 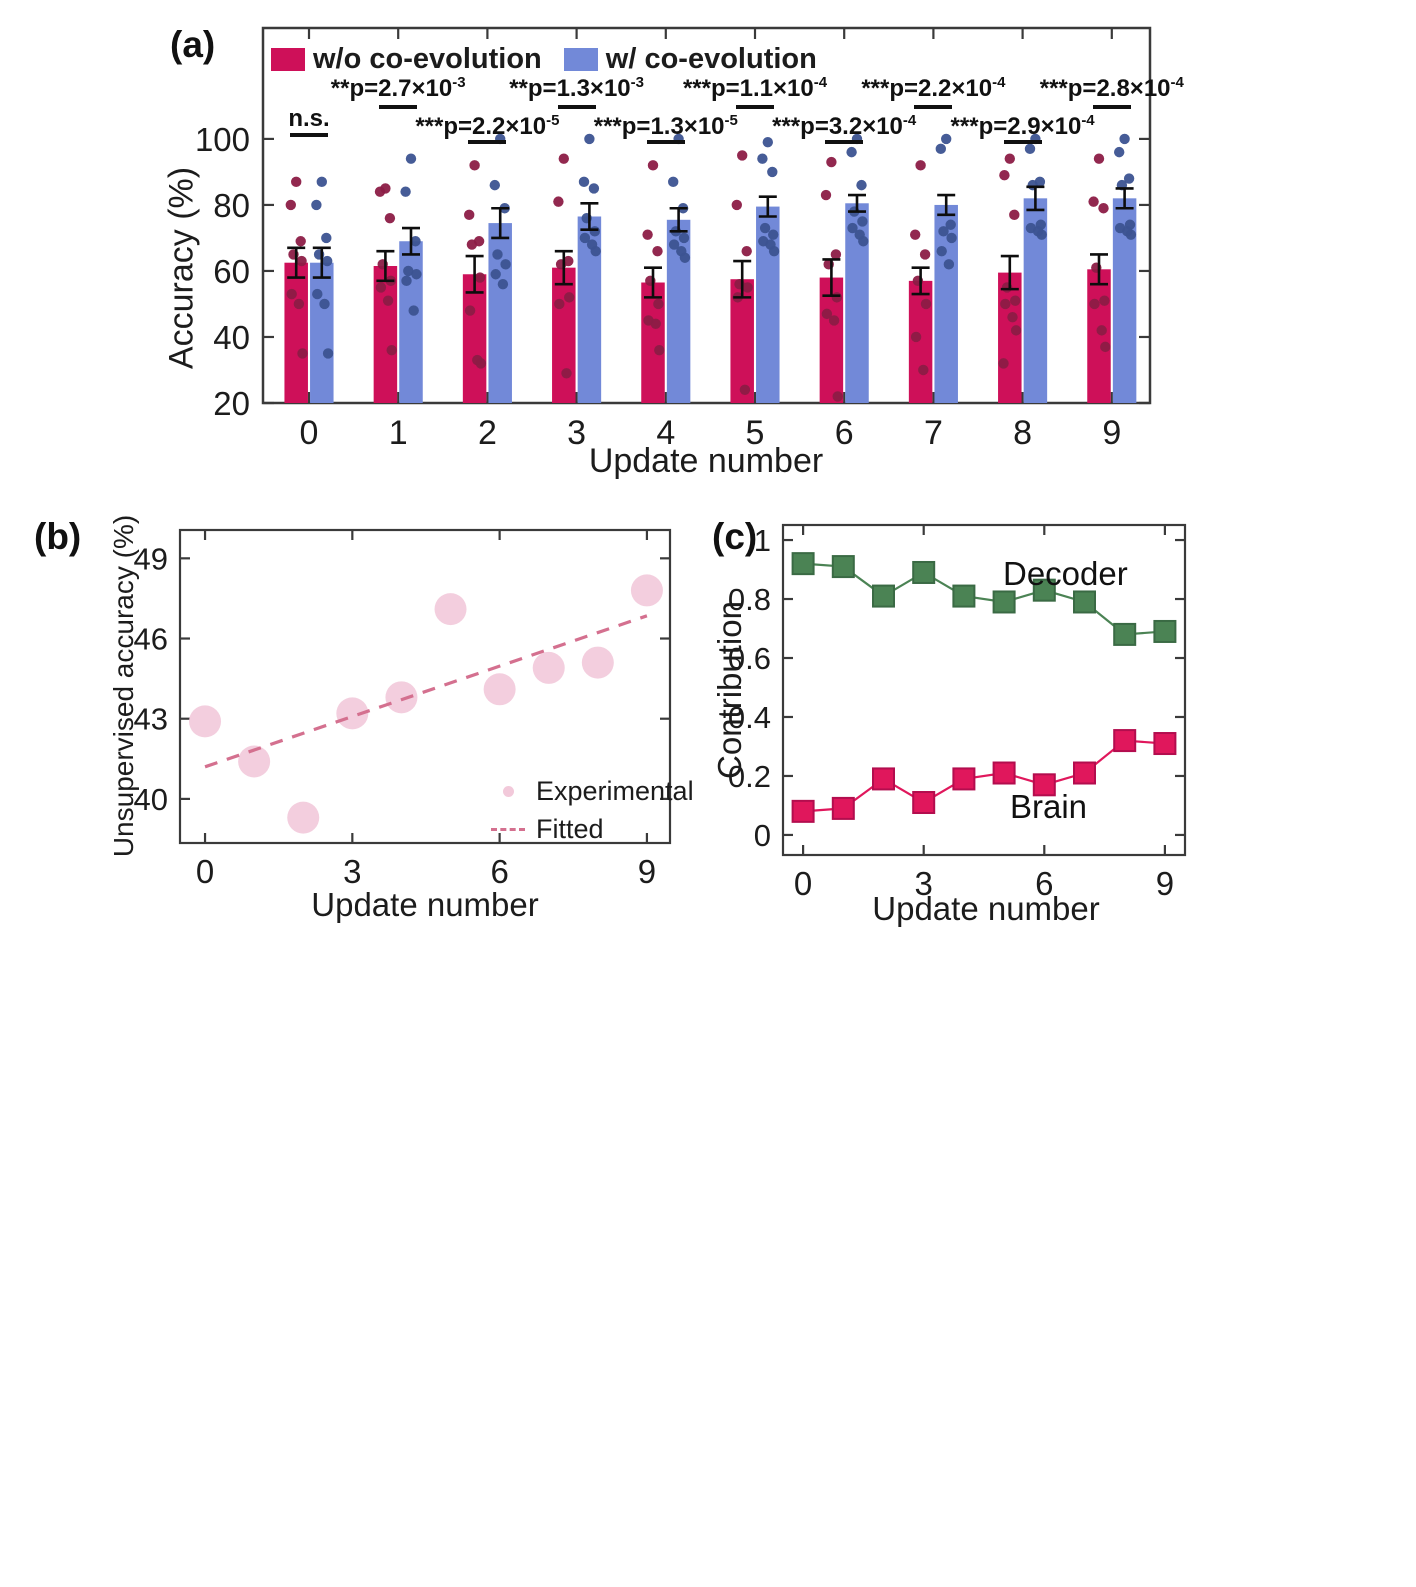 I want to click on p-value-annotation: ***p=2.9×10-4, so click(x=1022, y=126).